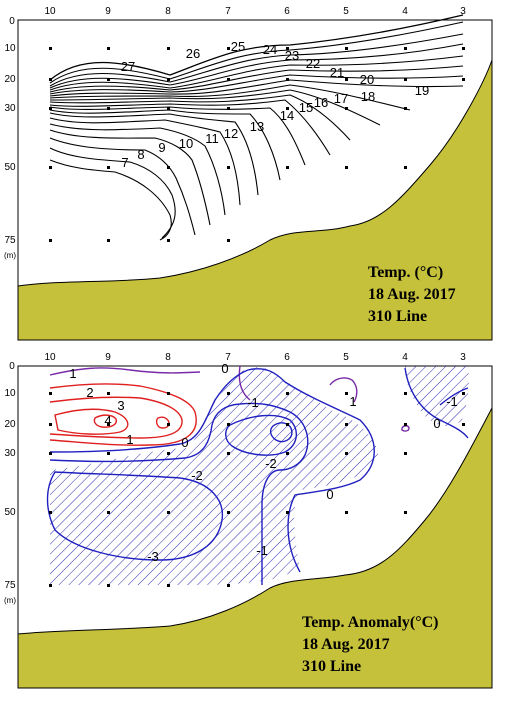 This screenshot has width=512, height=702. What do you see at coordinates (255, 11) in the screenshot?
I see `x-ticks: 10 9 8 7 6 5 4 3` at bounding box center [255, 11].